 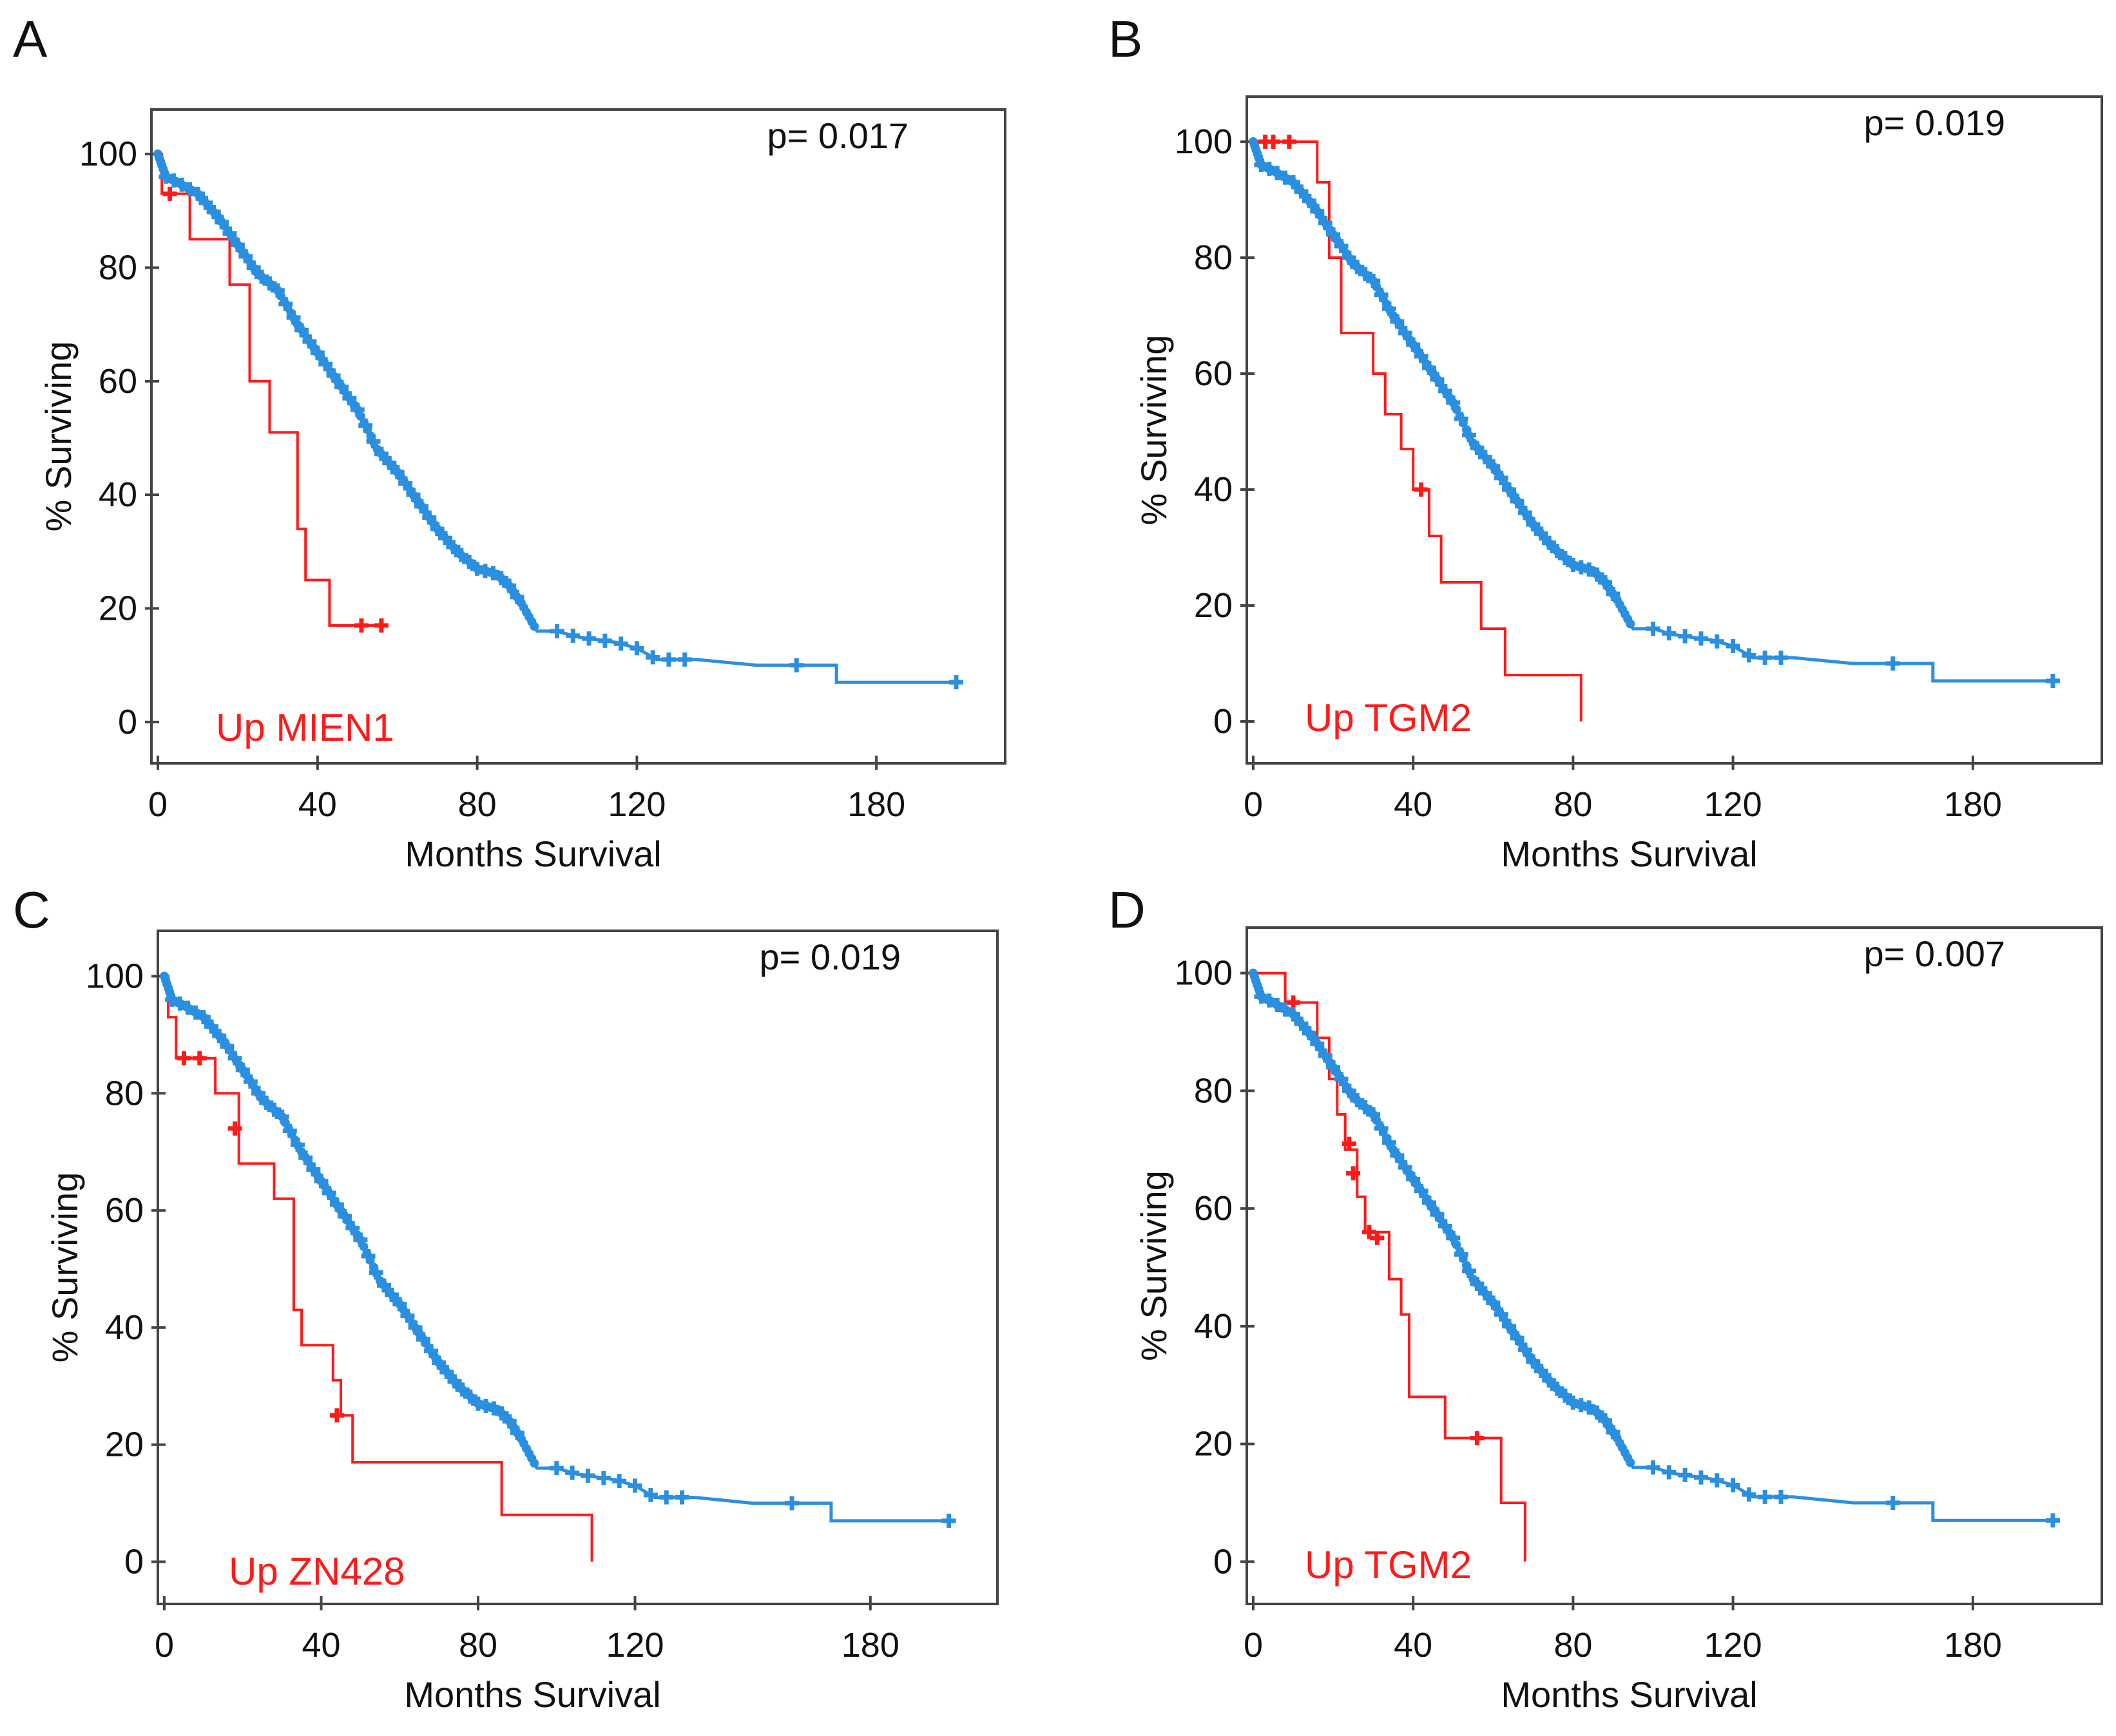 I want to click on x-tick-label: 120, so click(x=635, y=1645).